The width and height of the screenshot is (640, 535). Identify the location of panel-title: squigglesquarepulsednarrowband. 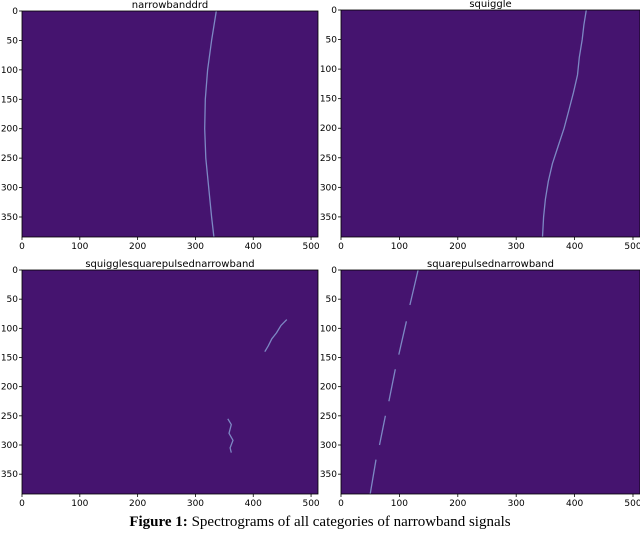
(169, 264).